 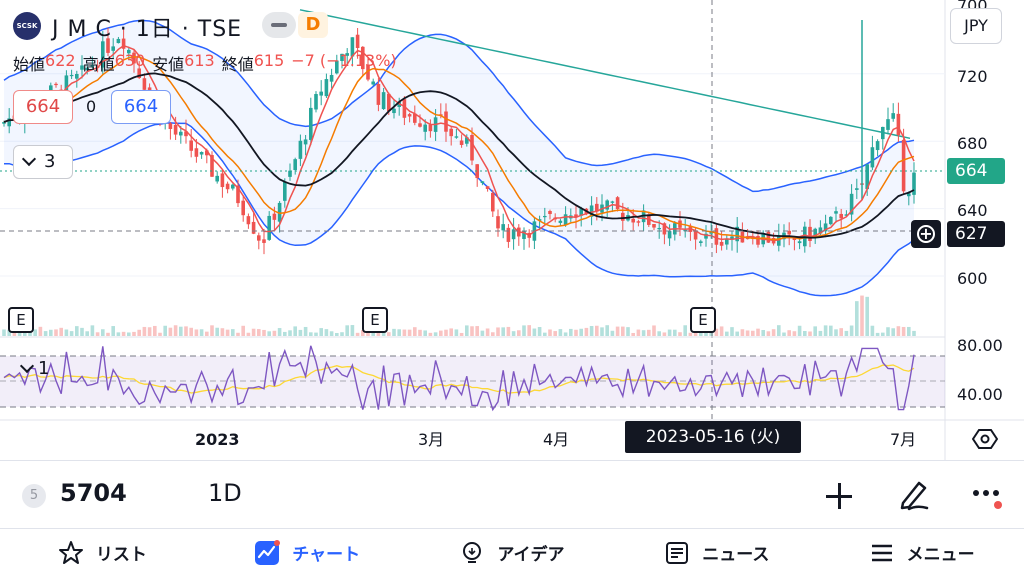 What do you see at coordinates (914, 494) in the screenshot?
I see `drawing-tools-icon` at bounding box center [914, 494].